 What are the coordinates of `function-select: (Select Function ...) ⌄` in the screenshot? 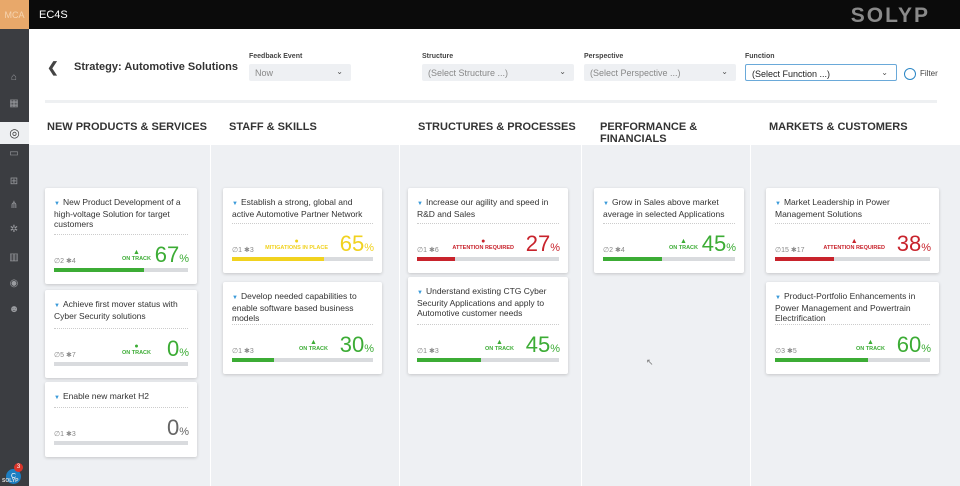 It's located at (821, 72).